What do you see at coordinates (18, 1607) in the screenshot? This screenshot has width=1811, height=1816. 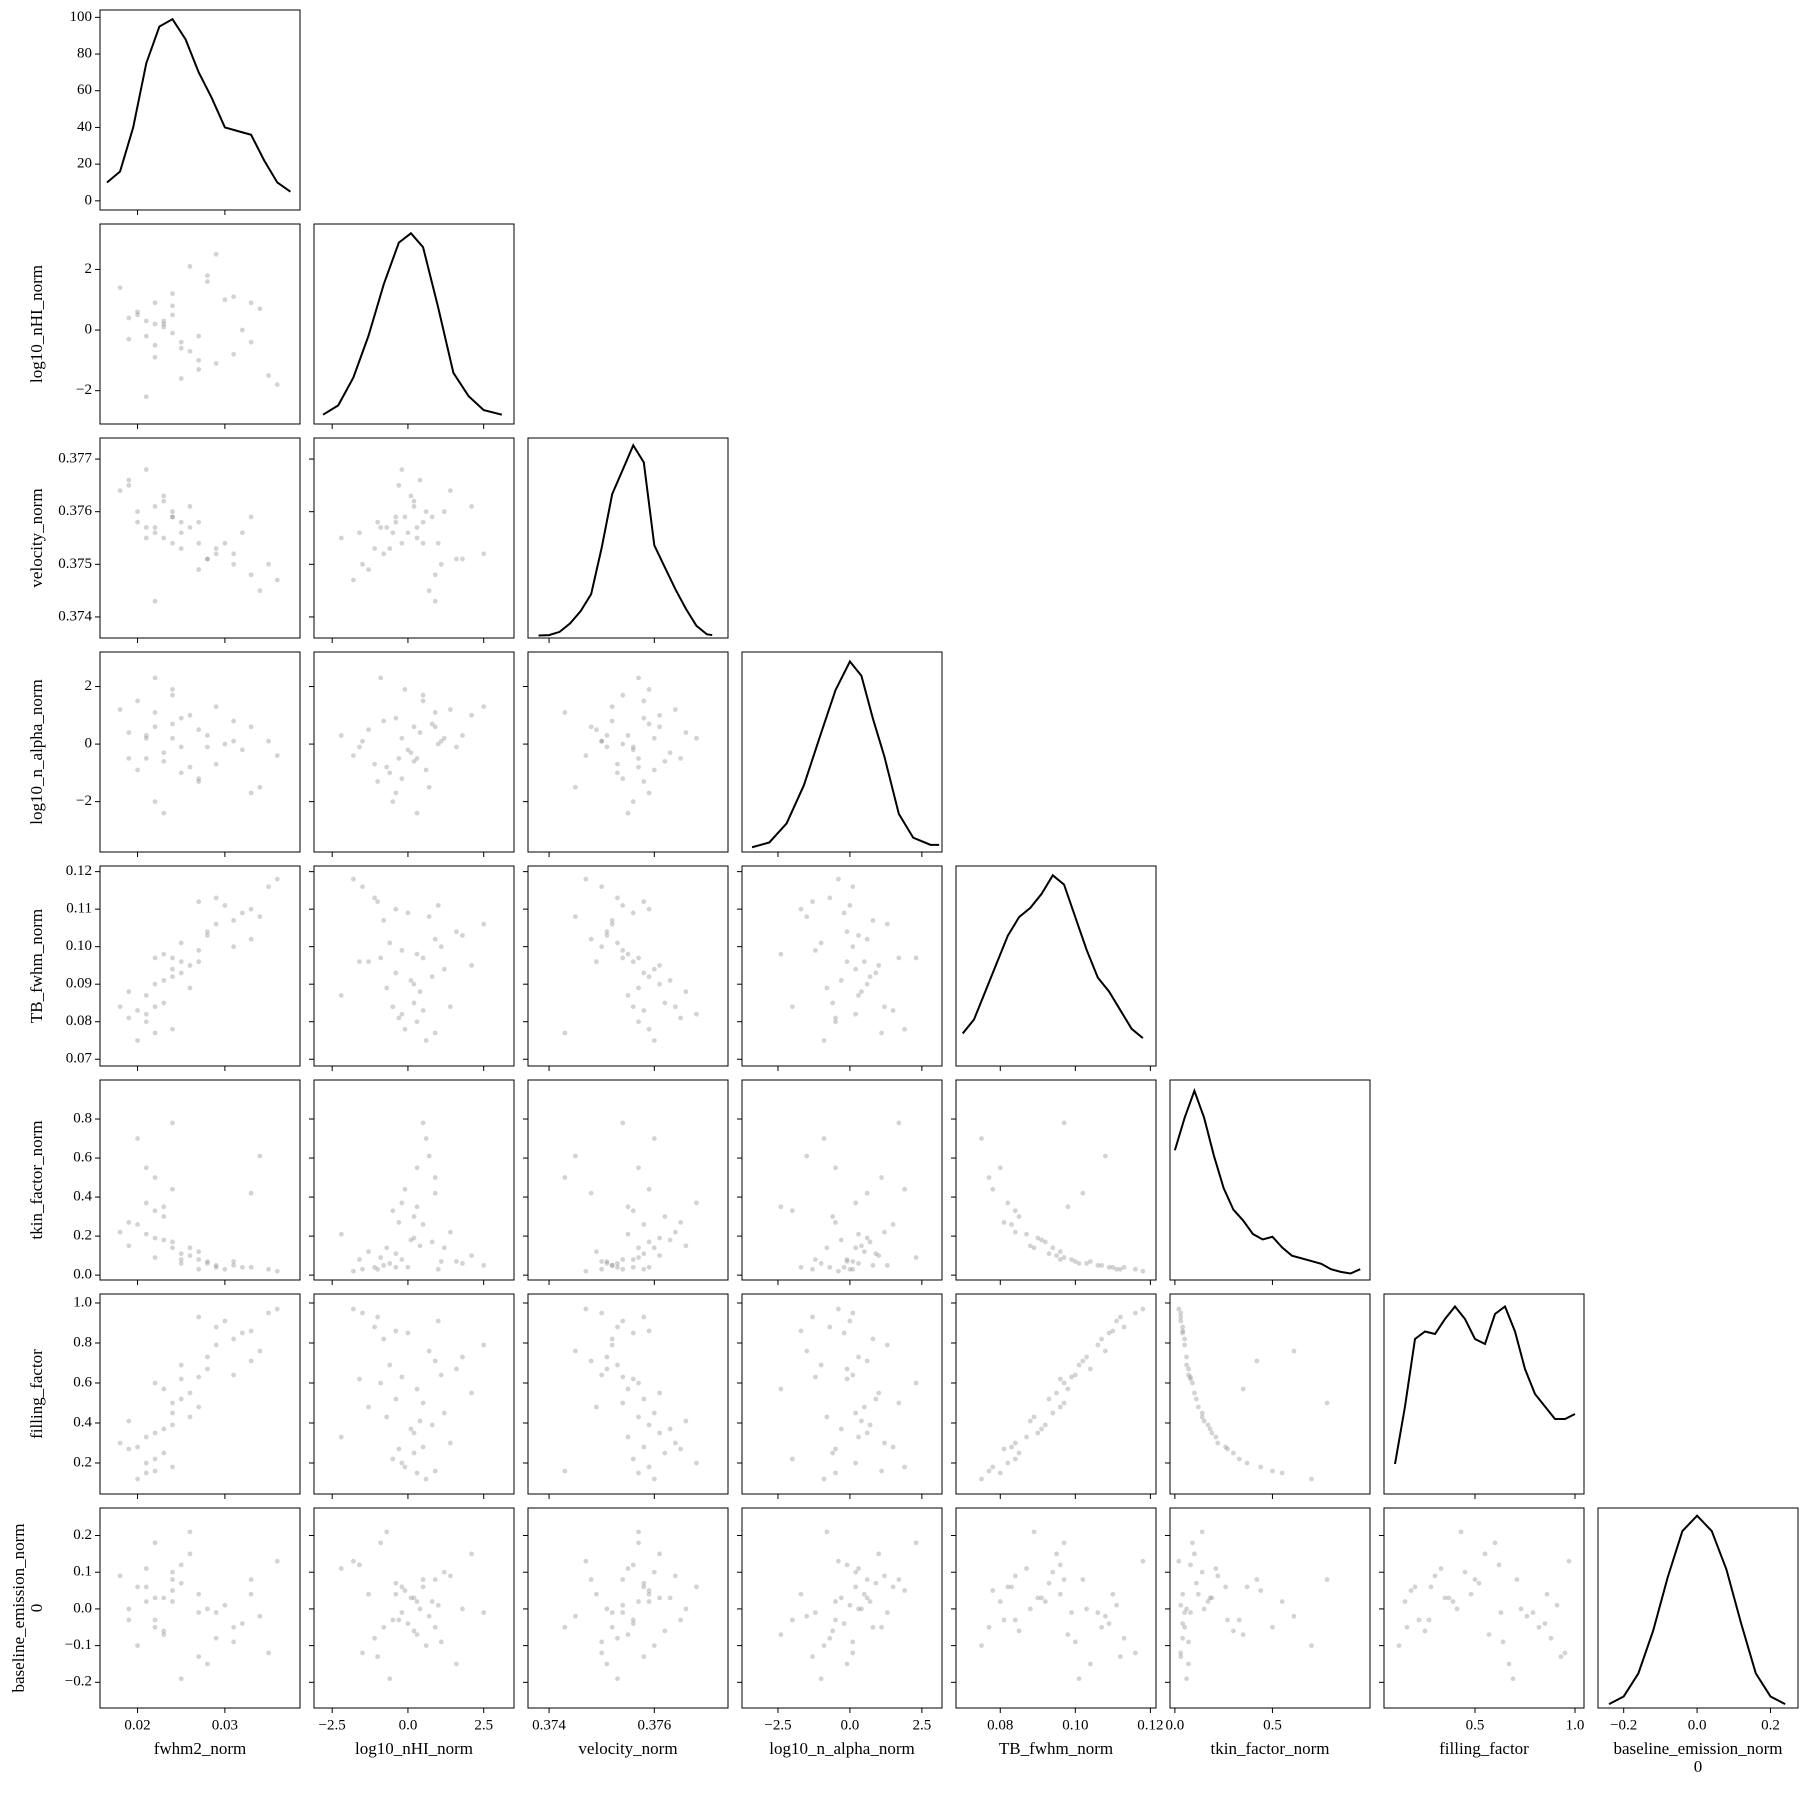 I see `y-axis-label: baseline_emission_norm` at bounding box center [18, 1607].